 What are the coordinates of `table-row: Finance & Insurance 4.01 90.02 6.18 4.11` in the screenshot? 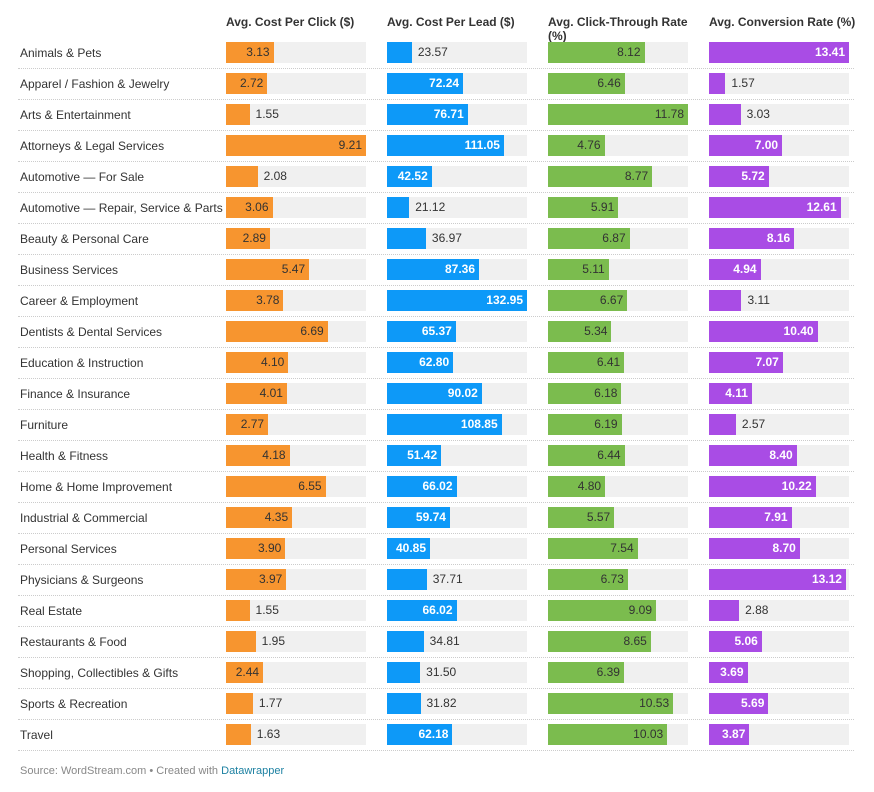 It's located at (436, 394).